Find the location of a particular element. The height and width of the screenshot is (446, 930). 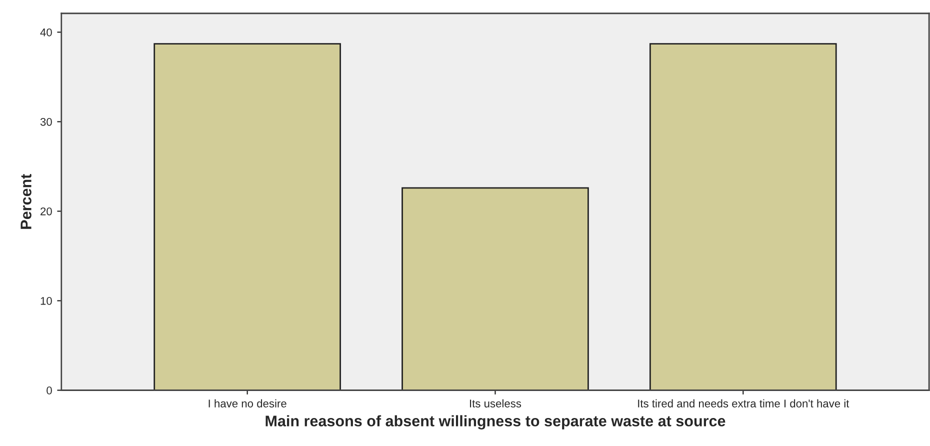

x-tick-label: I have no desire is located at coordinates (247, 403).